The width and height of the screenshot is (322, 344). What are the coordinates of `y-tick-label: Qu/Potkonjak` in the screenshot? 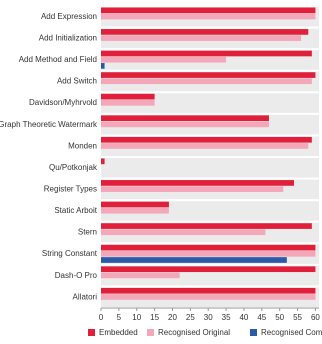 It's located at (73, 167).